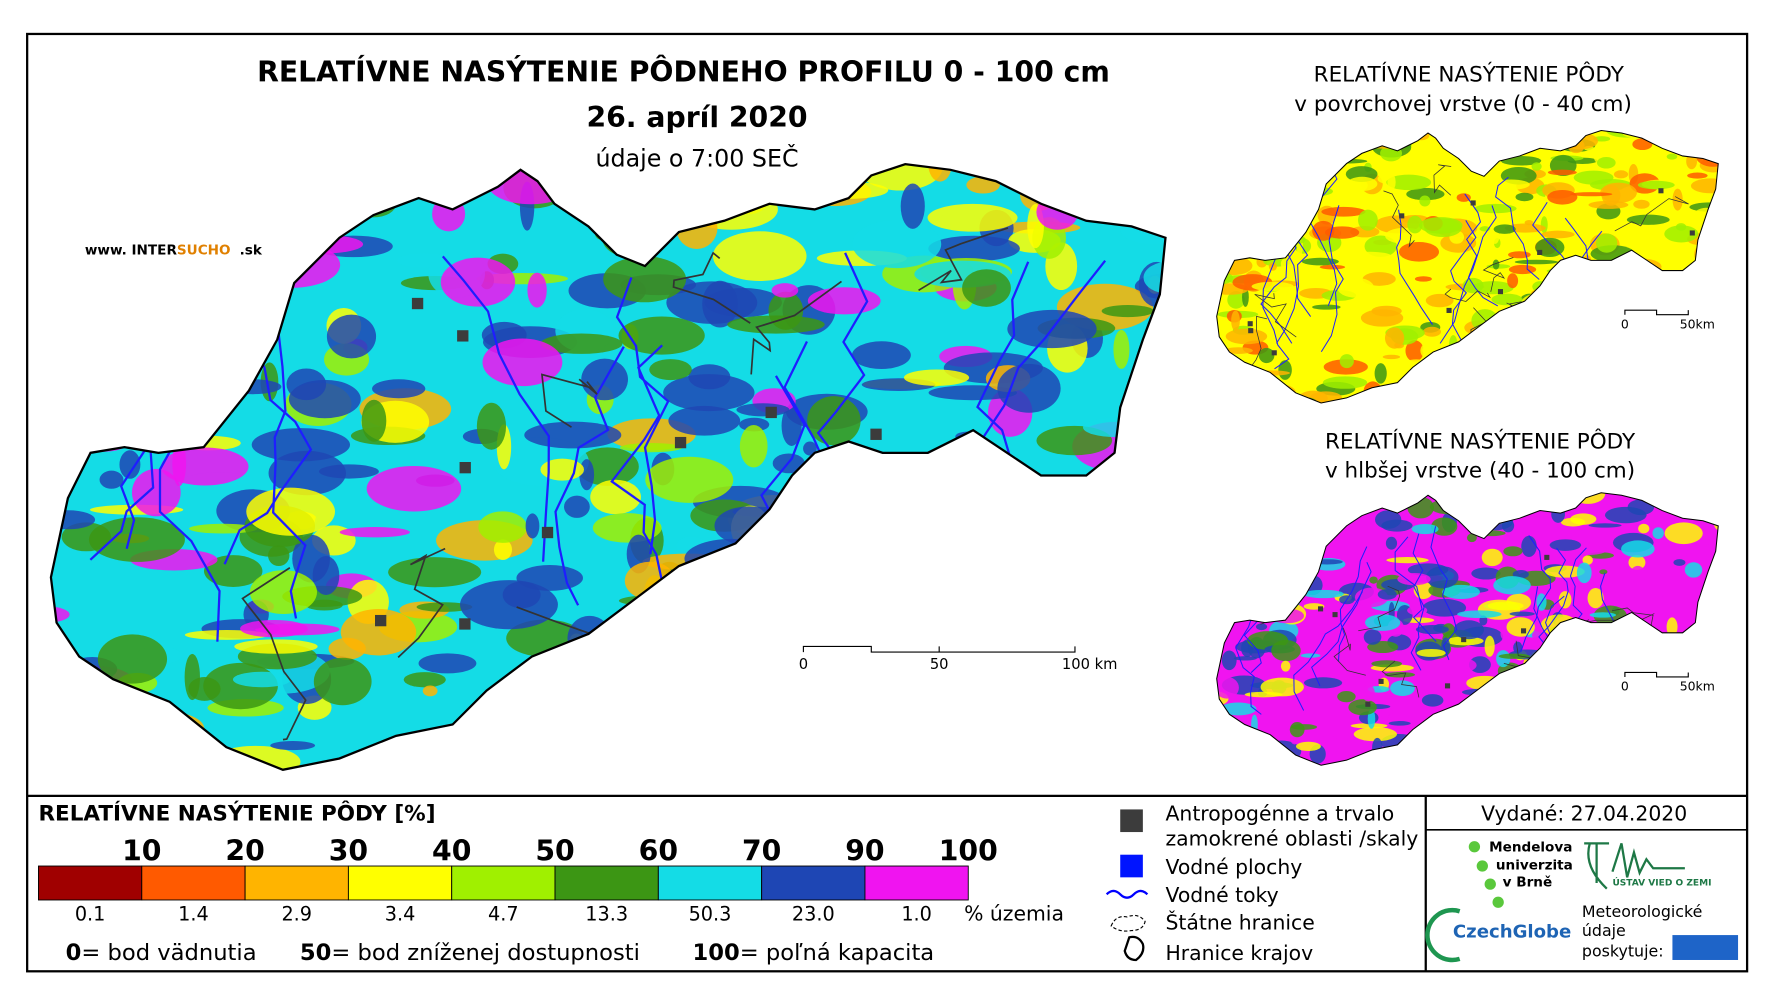 This screenshot has height=1003, width=1772. I want to click on region-border, so click(1603, 653).